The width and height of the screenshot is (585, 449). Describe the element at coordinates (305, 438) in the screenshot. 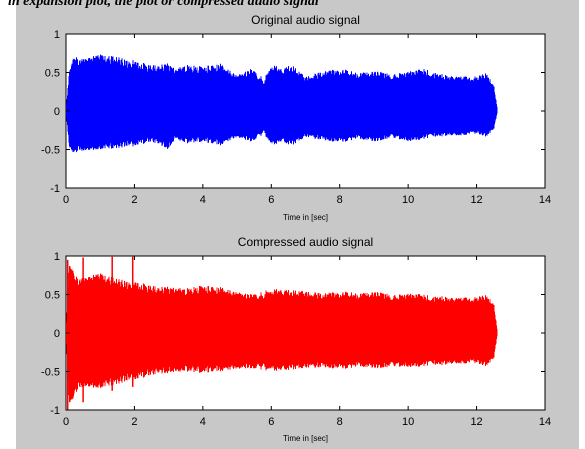

I see `x-axis-label-compressed: Time in [sec]` at that location.